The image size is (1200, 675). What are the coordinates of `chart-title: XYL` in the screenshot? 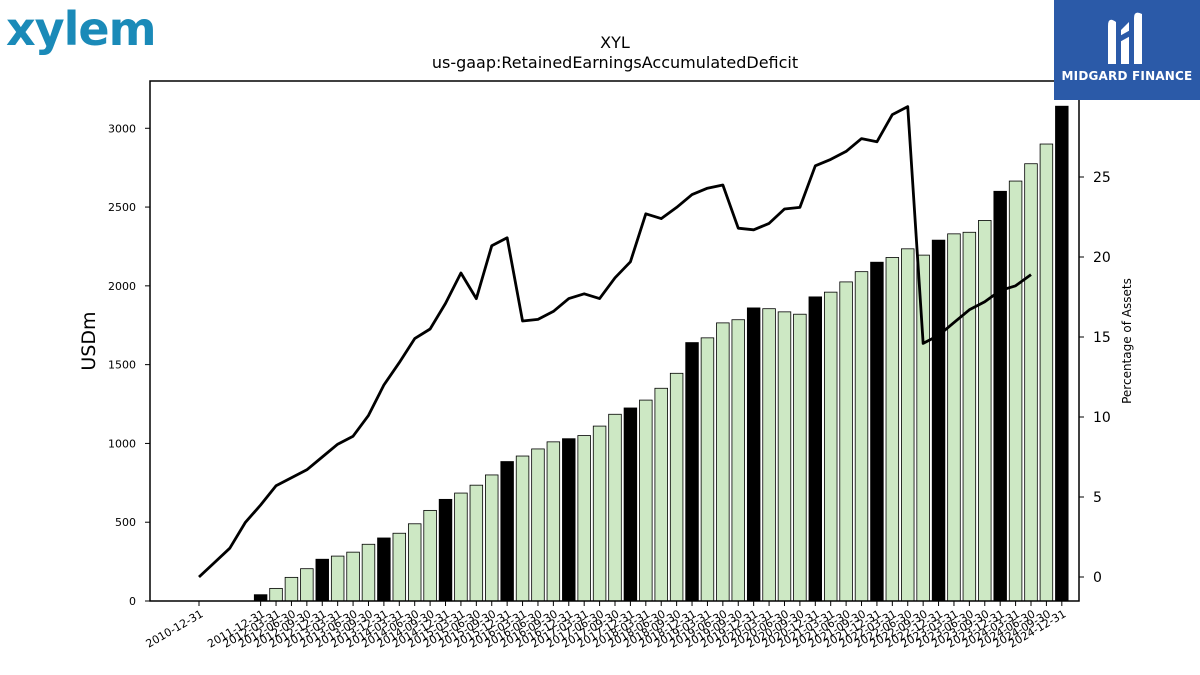 It's located at (615, 42).